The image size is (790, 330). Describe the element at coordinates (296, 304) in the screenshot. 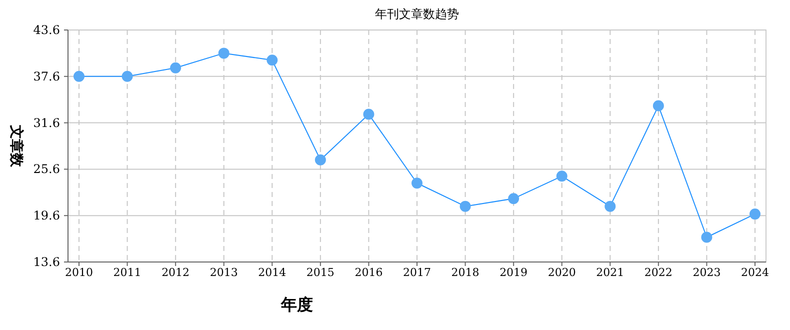

I see `x-axis-title: 年度` at that location.